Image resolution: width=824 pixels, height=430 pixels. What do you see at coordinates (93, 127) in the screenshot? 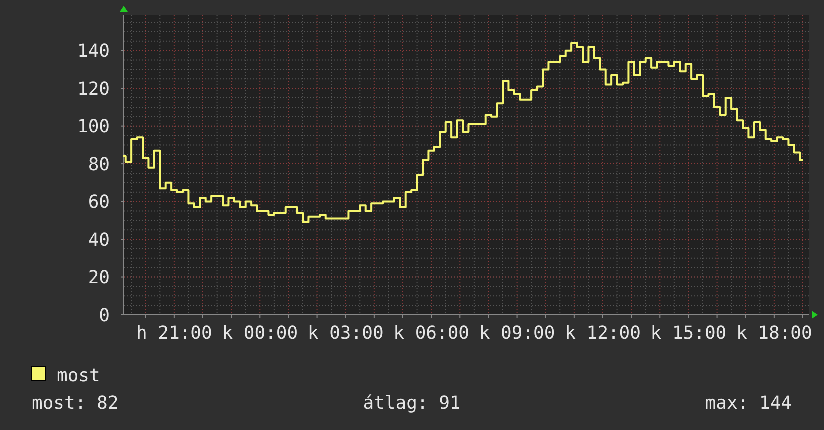
I see `y-tick-label: 100` at bounding box center [93, 127].